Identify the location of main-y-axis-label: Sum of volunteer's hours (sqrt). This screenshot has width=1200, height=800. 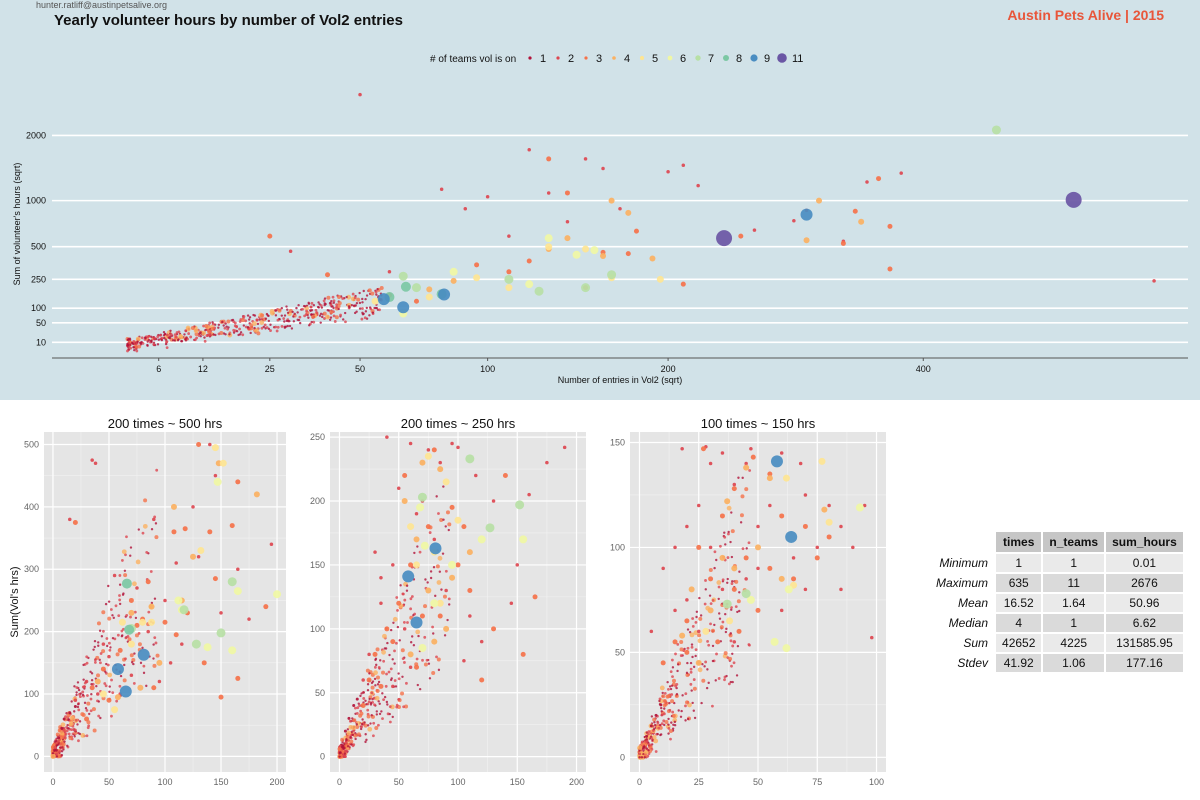
(17, 224).